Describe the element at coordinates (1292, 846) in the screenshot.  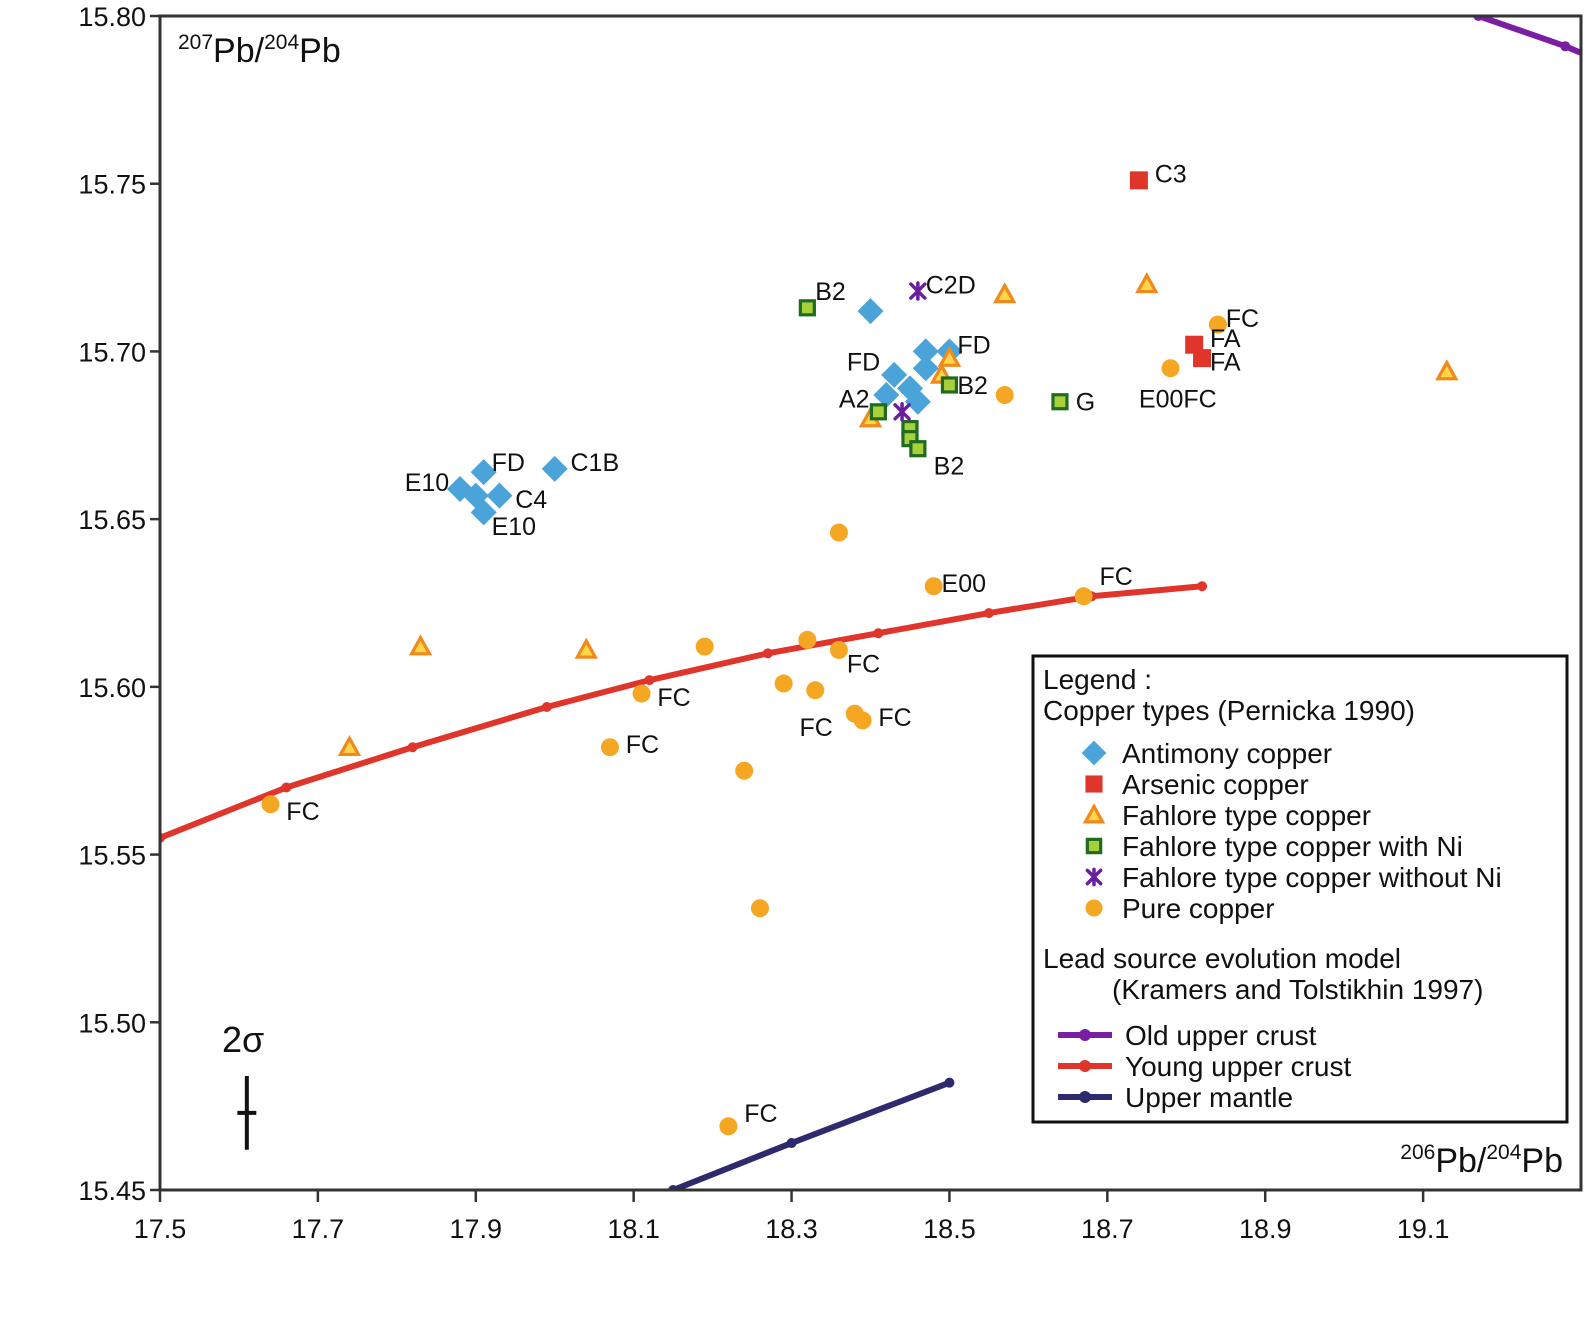
I see `legend-label-3: Fahlore type copper with Ni` at that location.